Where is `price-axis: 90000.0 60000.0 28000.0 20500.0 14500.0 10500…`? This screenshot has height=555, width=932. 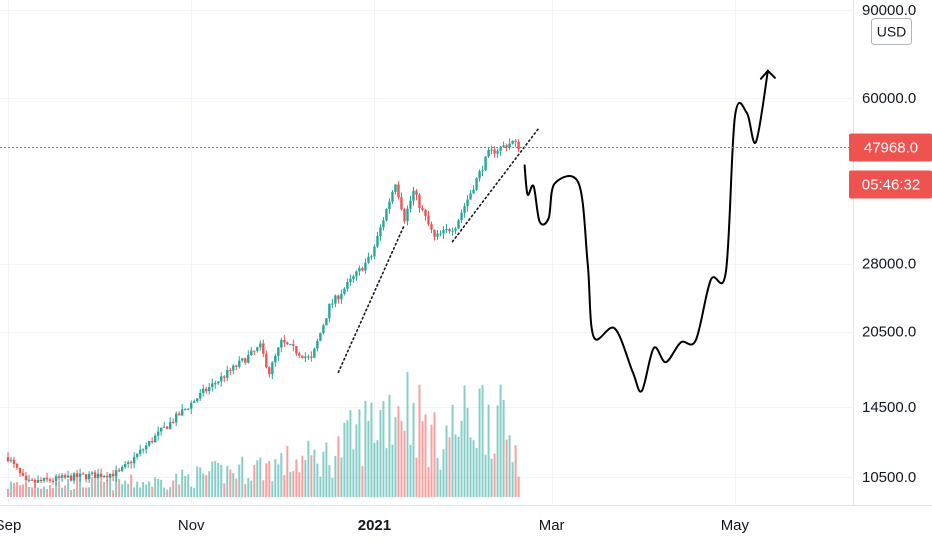 price-axis: 90000.0 60000.0 28000.0 20500.0 14500.0 10500… is located at coordinates (889, 244).